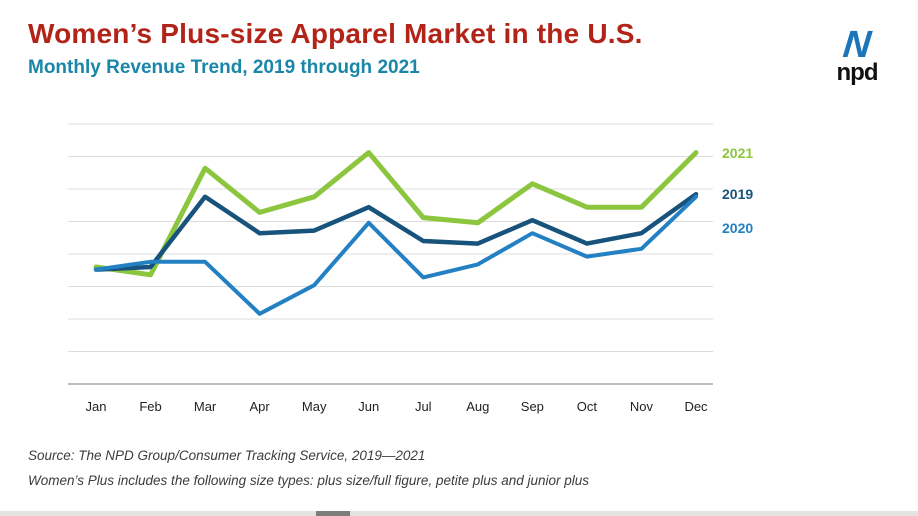 Image resolution: width=918 pixels, height=516 pixels. What do you see at coordinates (224, 67) in the screenshot?
I see `page-subtitle: Monthly Revenue Trend, 2019 through 2021` at bounding box center [224, 67].